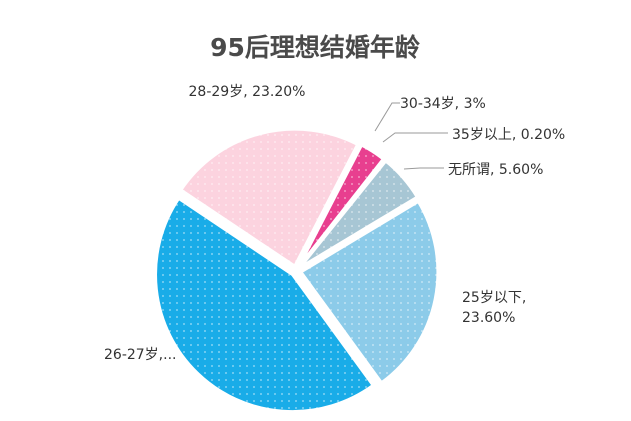  I want to click on slice-label-line: 25岁以下,, so click(494, 298).